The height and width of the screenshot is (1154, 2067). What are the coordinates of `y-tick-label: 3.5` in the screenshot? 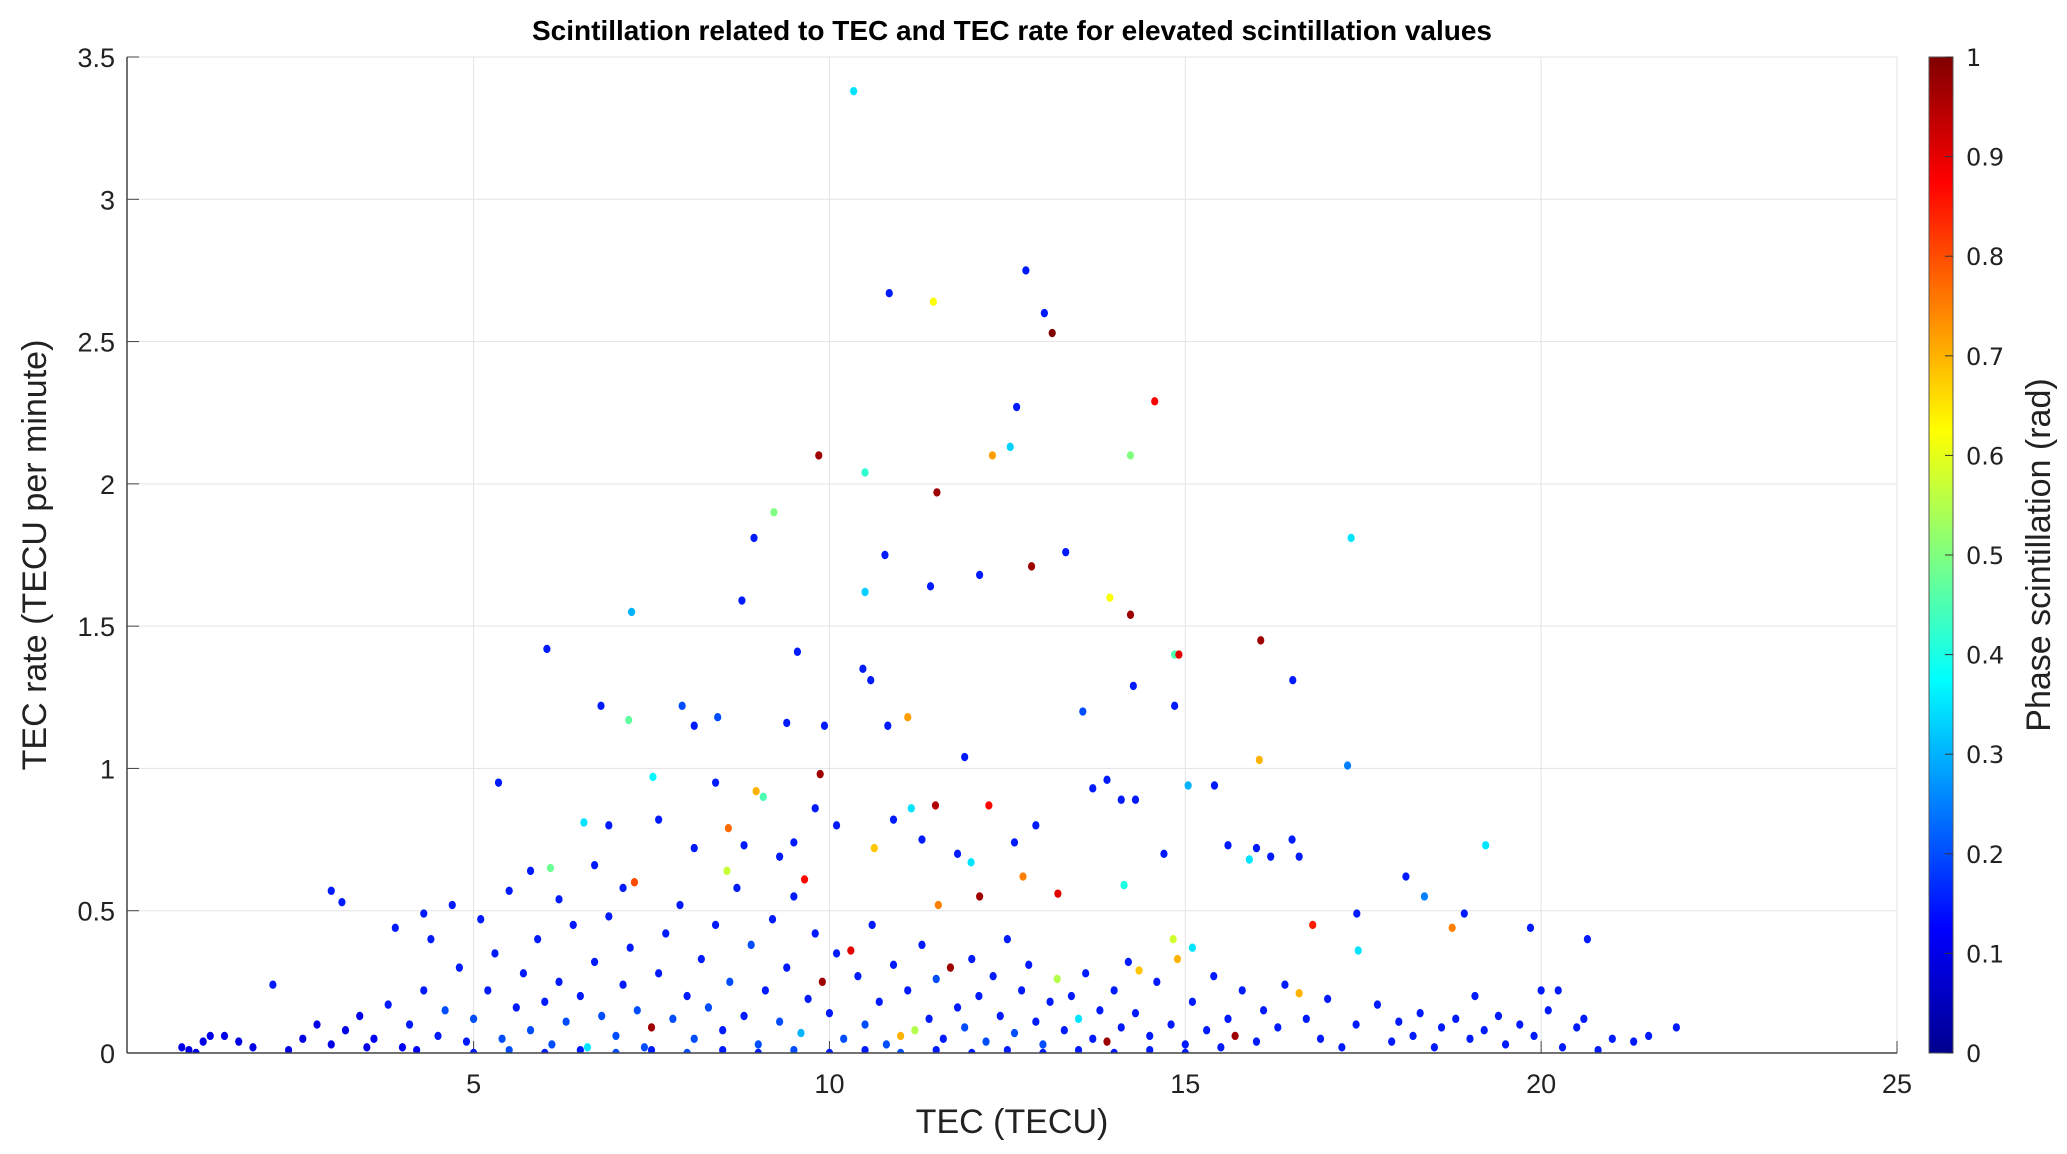 It's located at (96, 58).